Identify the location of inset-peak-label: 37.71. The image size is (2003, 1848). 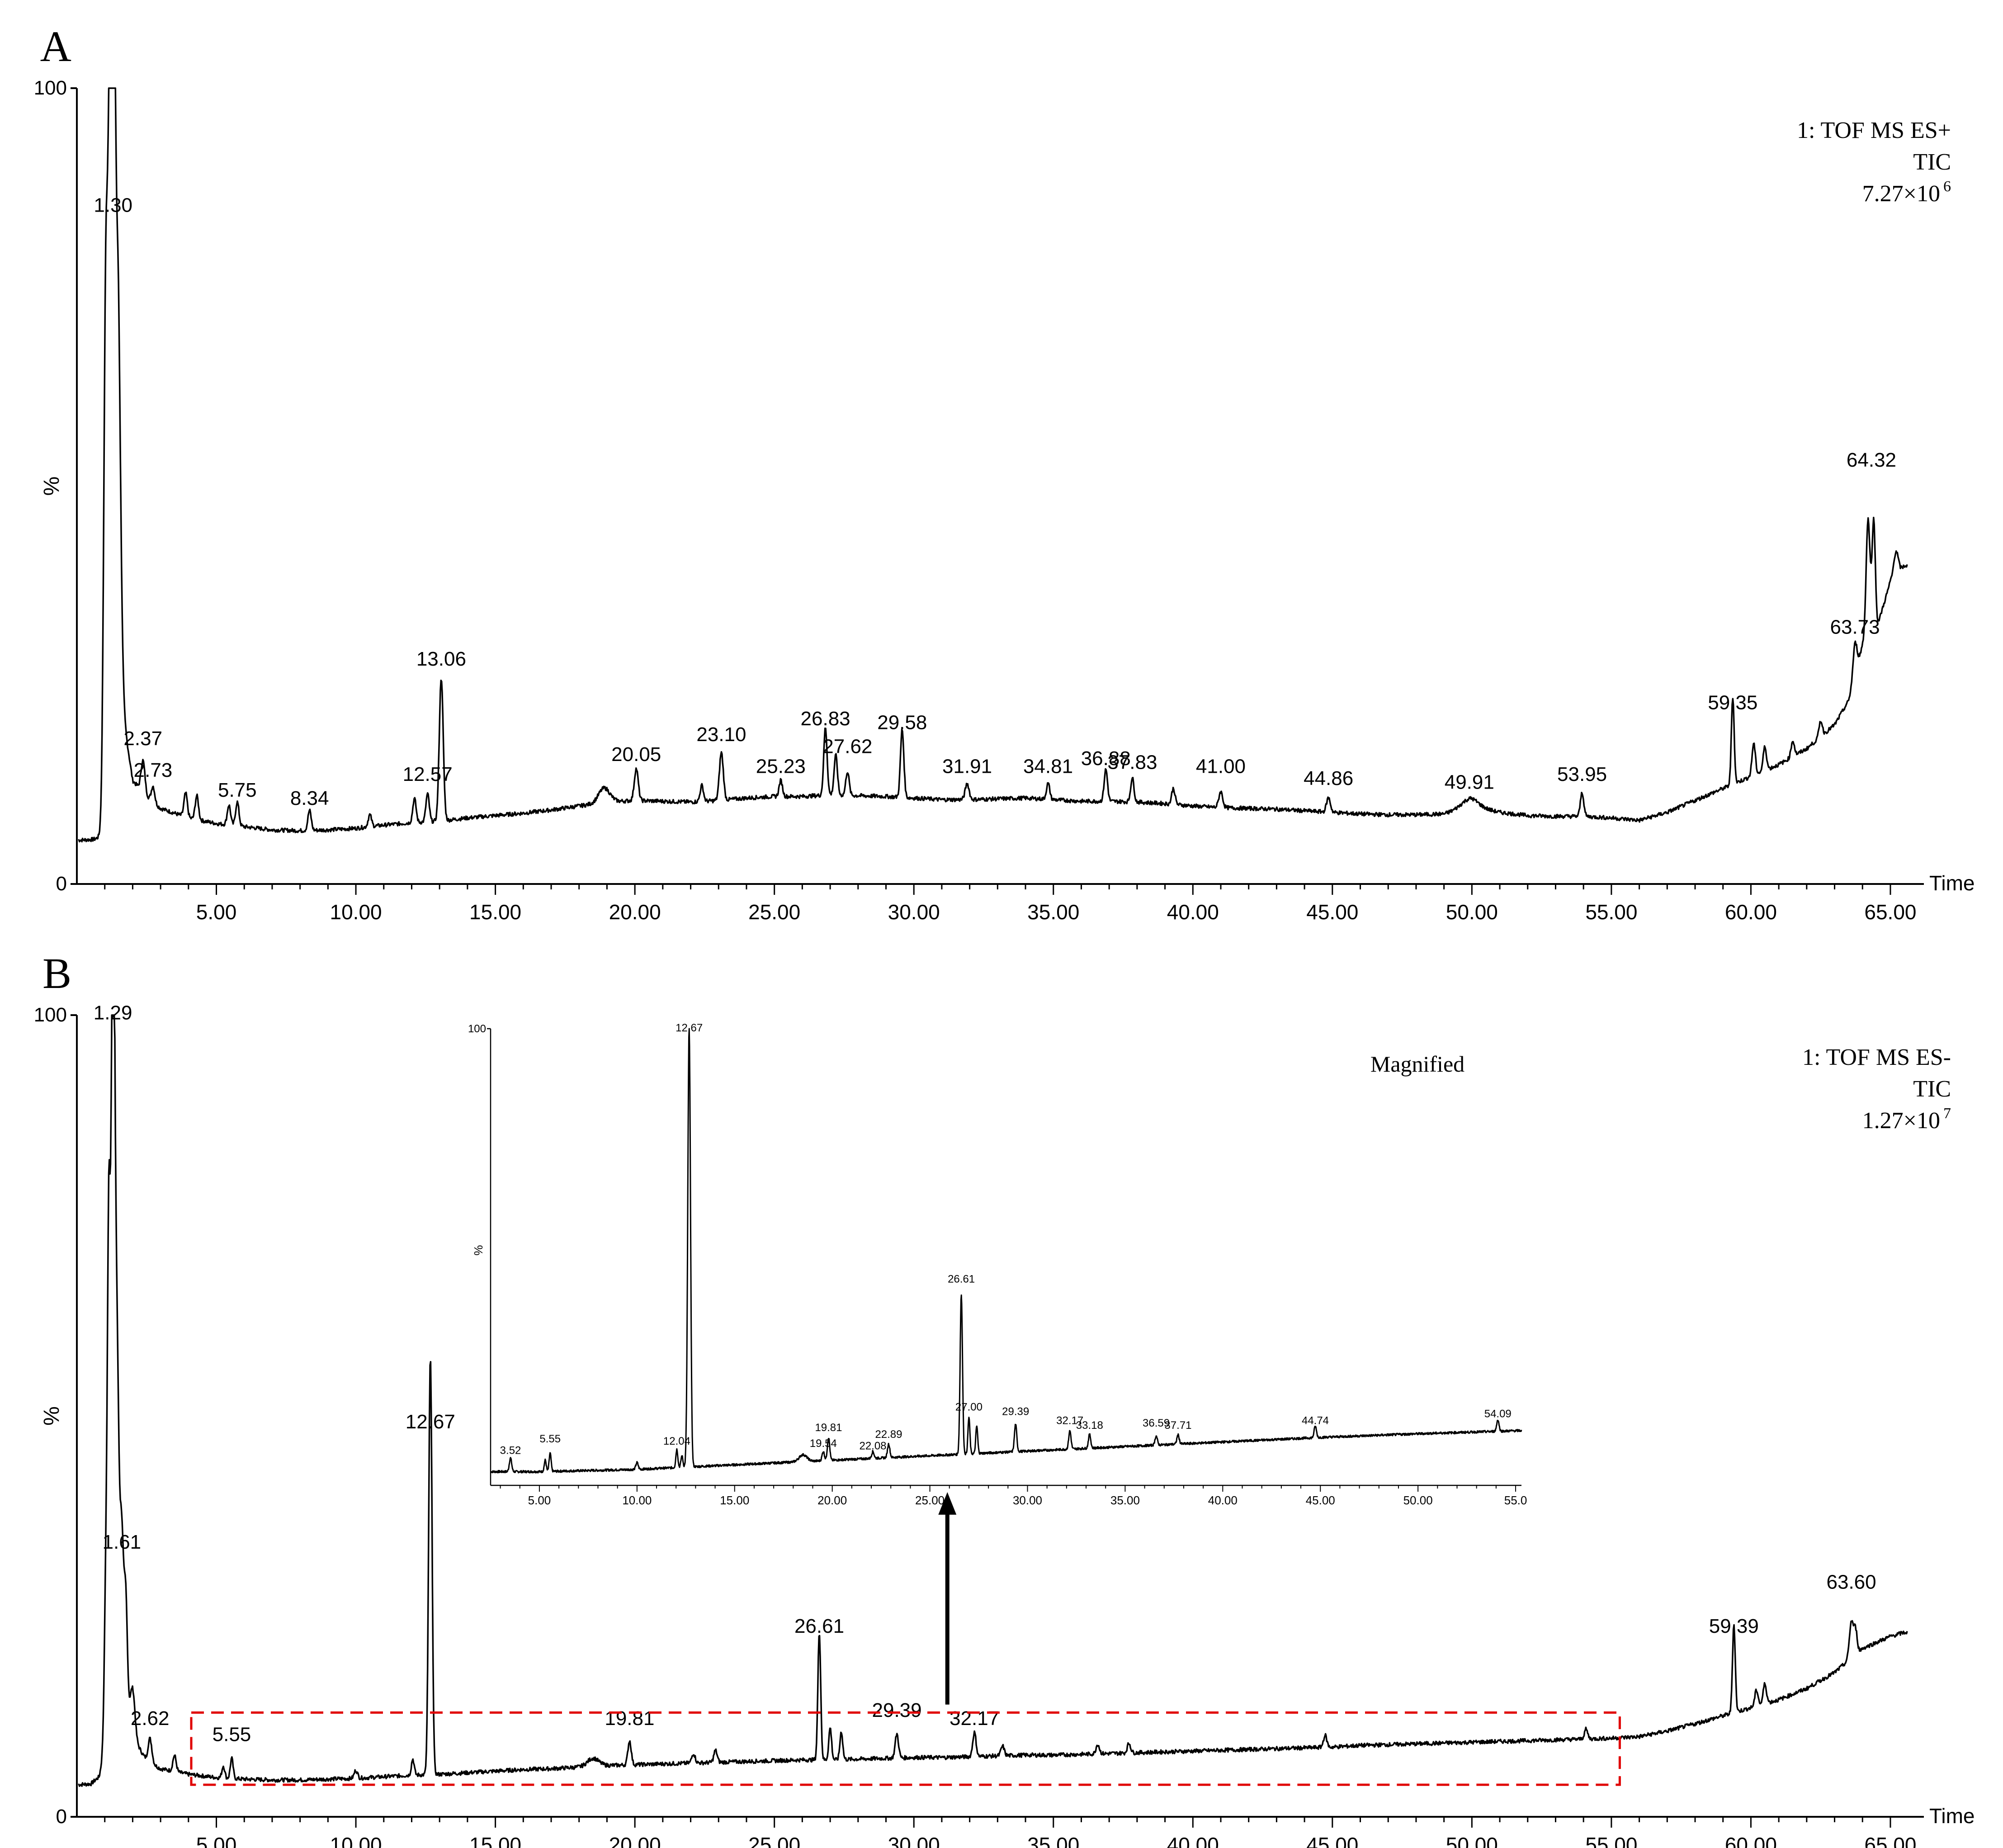
(1177, 1426).